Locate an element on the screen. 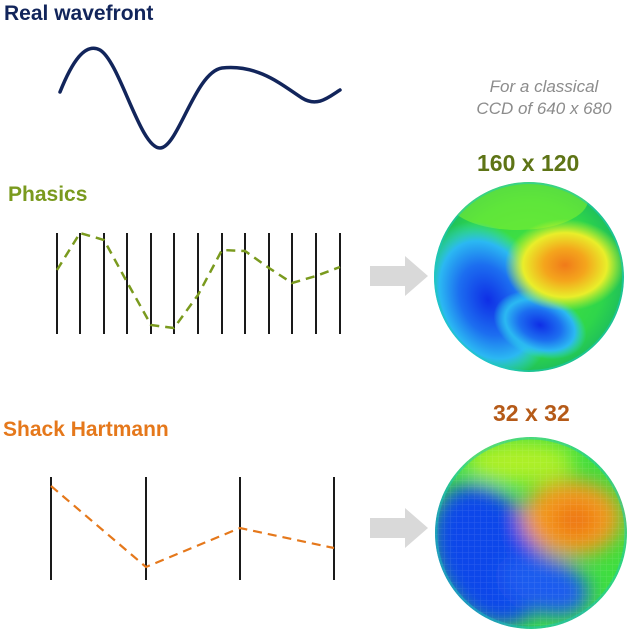 Image resolution: width=642 pixels, height=638 pixels. shack-hartmann-sampling-lines is located at coordinates (192, 528).